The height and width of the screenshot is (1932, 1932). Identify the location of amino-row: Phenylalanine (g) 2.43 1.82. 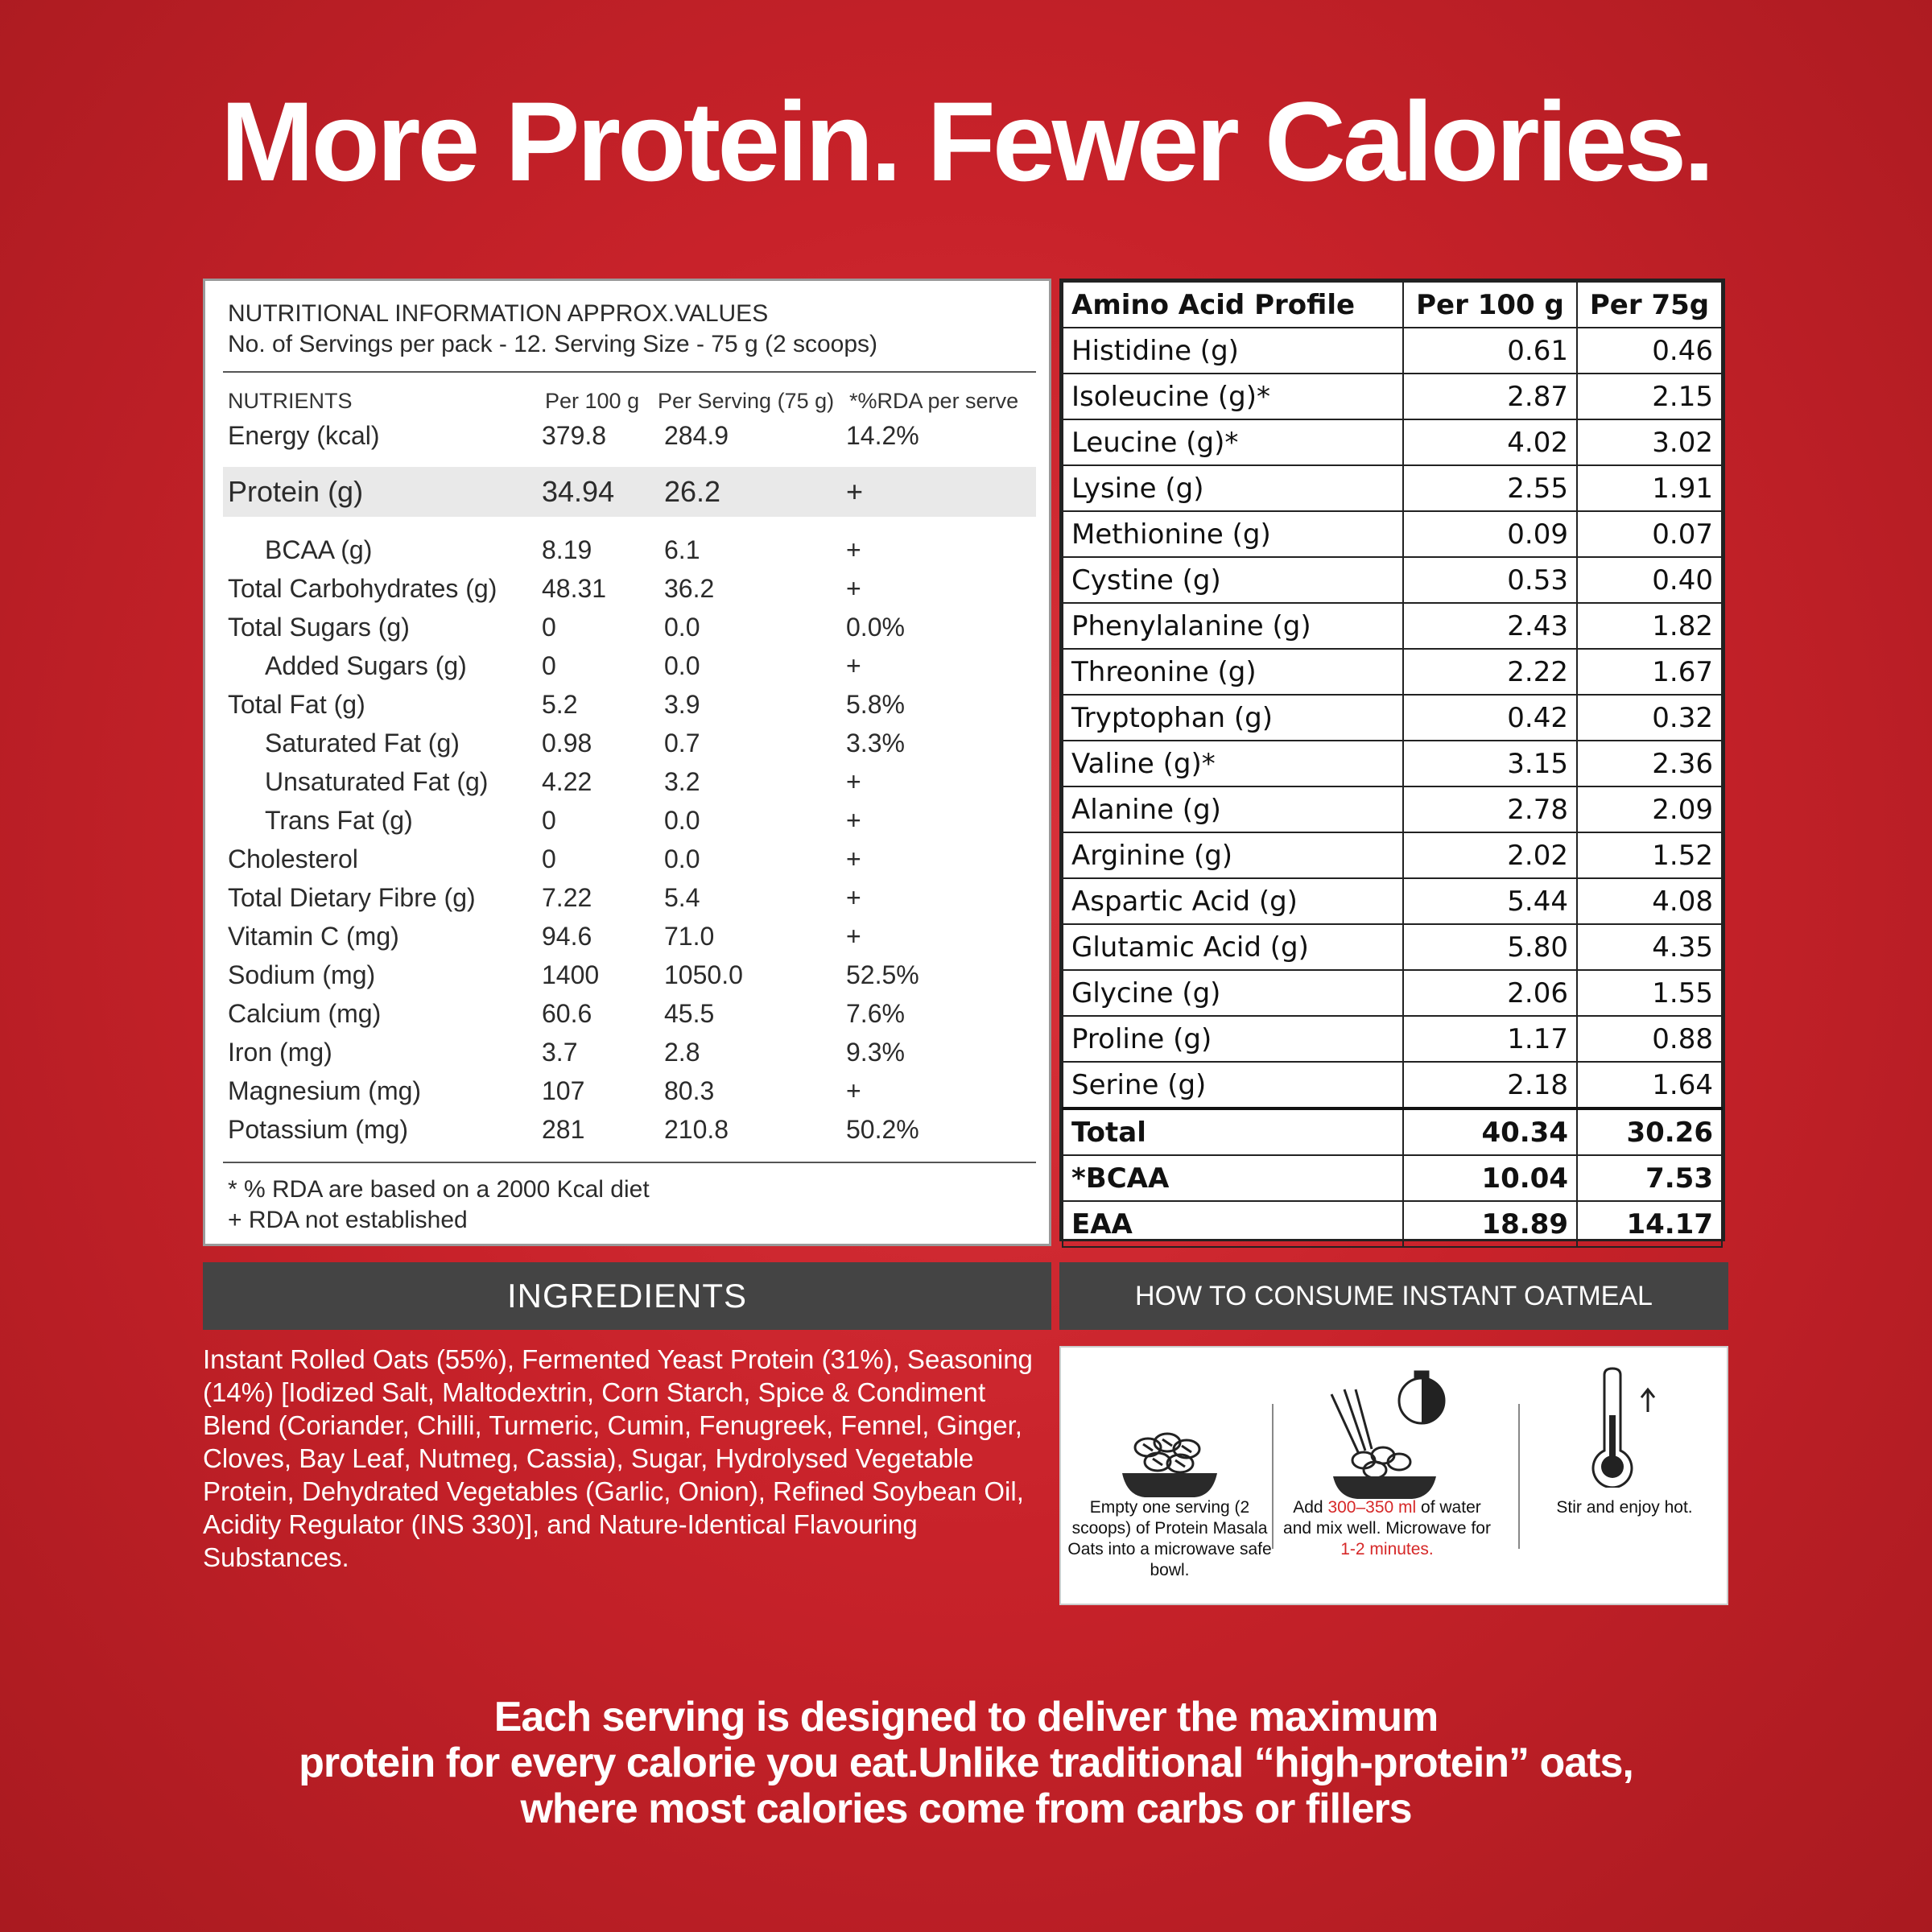
(1392, 626).